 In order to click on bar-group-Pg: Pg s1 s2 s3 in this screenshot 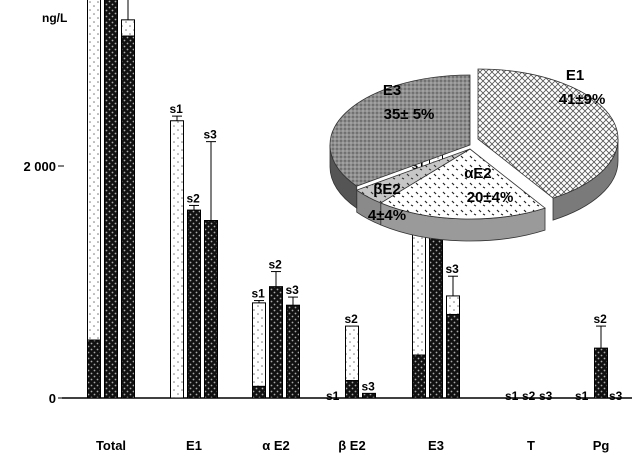, I will do `click(599, 382)`.